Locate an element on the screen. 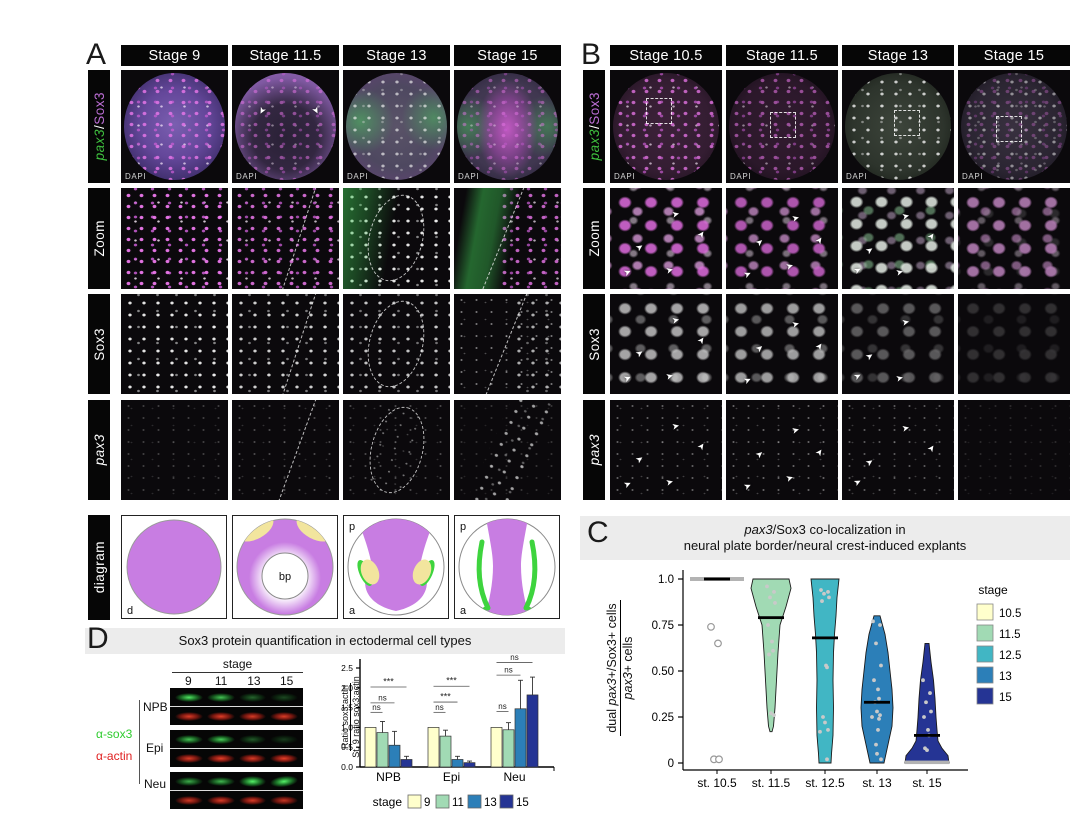  x-tick-label: st. 11.5 is located at coordinates (771, 783).